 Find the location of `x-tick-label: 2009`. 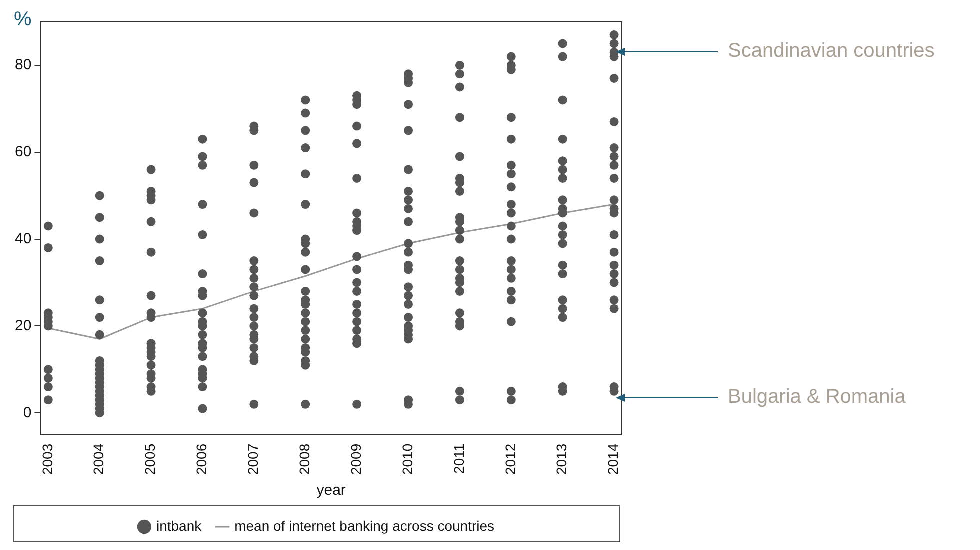

x-tick-label: 2009 is located at coordinates (356, 460).